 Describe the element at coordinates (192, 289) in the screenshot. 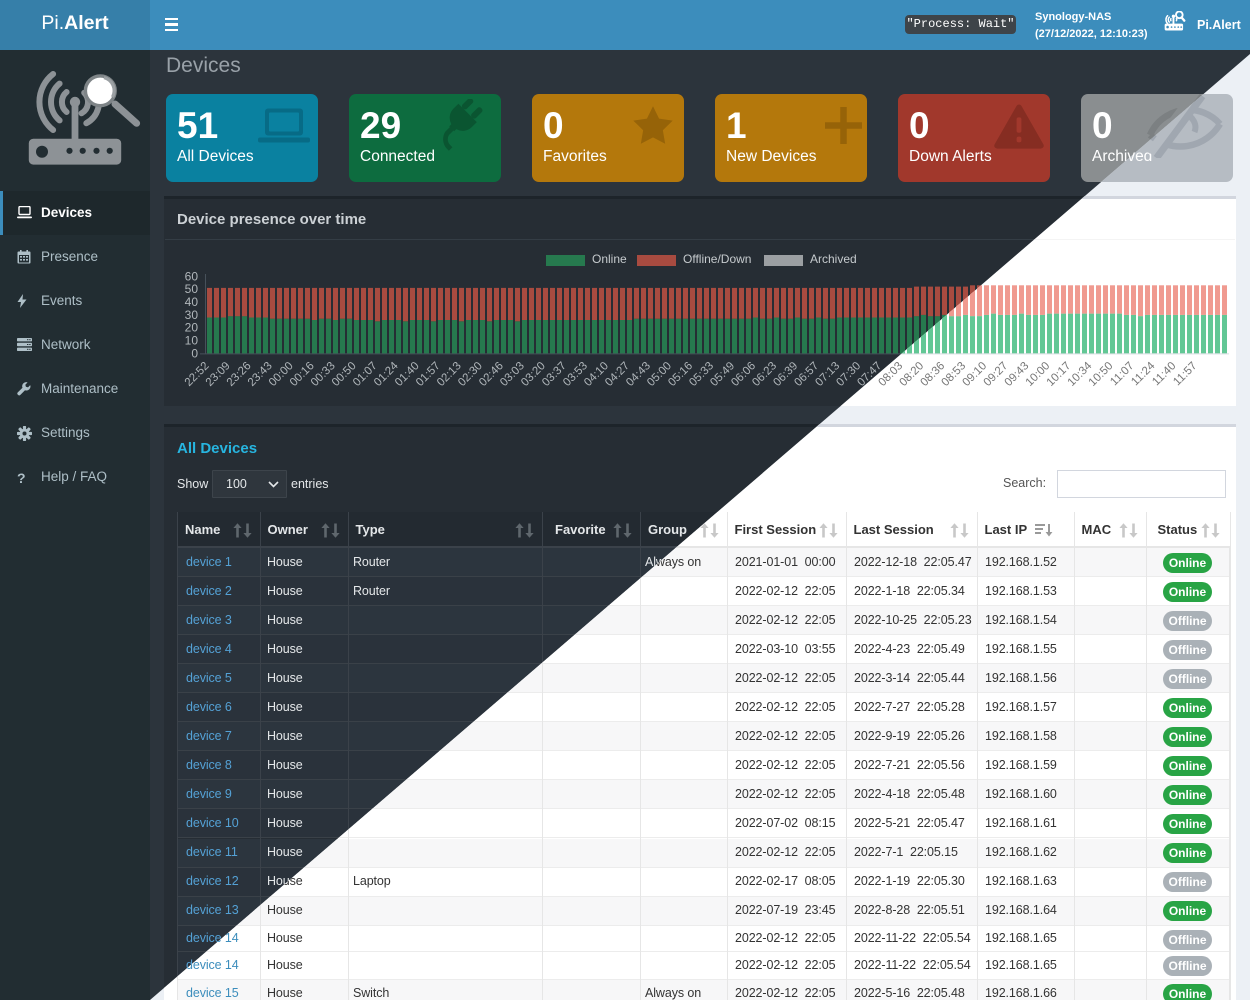

I see `svg-text: 50` at that location.